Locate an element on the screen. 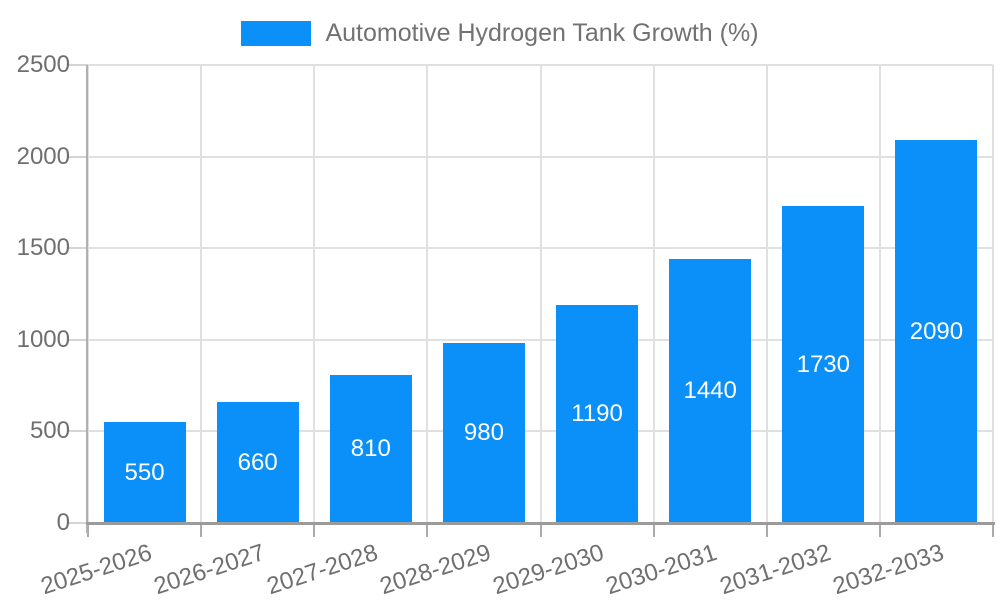  x-axis-label: 2025-2026 is located at coordinates (96, 569).